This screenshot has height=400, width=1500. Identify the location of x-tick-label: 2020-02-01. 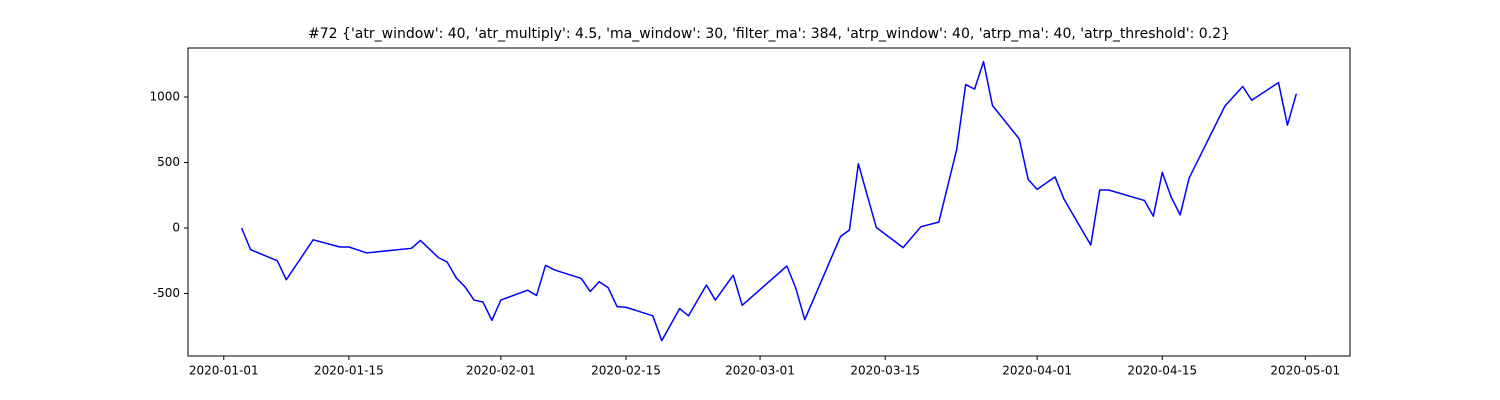
(501, 371).